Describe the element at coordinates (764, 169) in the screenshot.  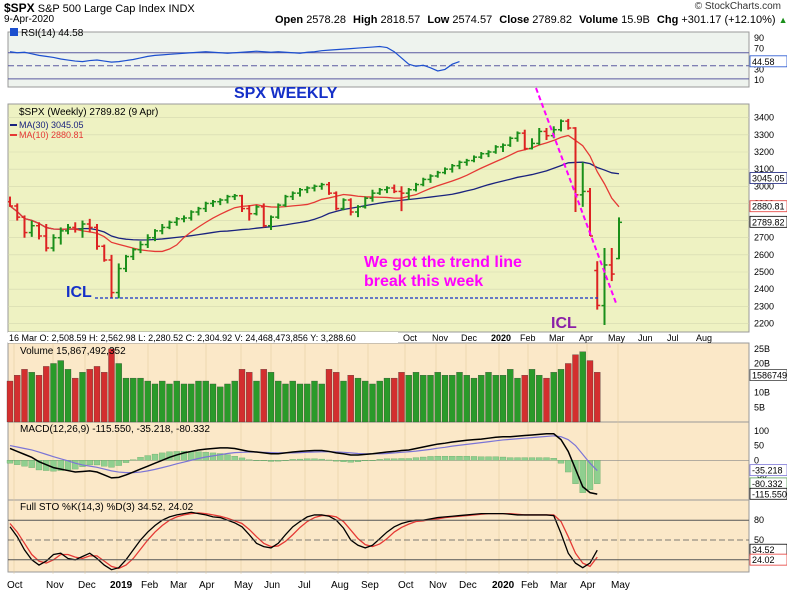
I see `price-tick-label: 3100` at that location.